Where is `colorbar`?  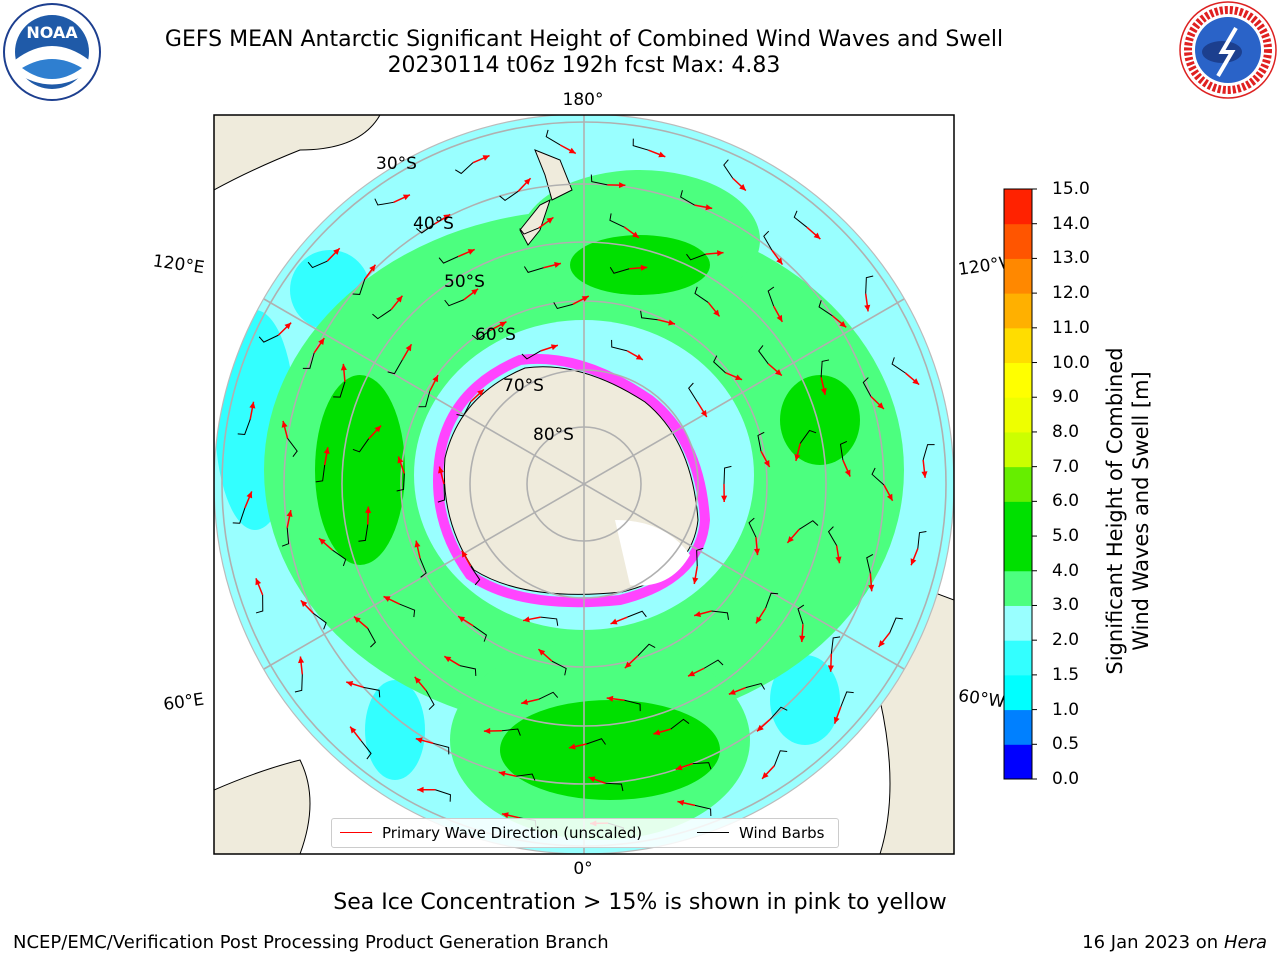 colorbar is located at coordinates (1020, 484).